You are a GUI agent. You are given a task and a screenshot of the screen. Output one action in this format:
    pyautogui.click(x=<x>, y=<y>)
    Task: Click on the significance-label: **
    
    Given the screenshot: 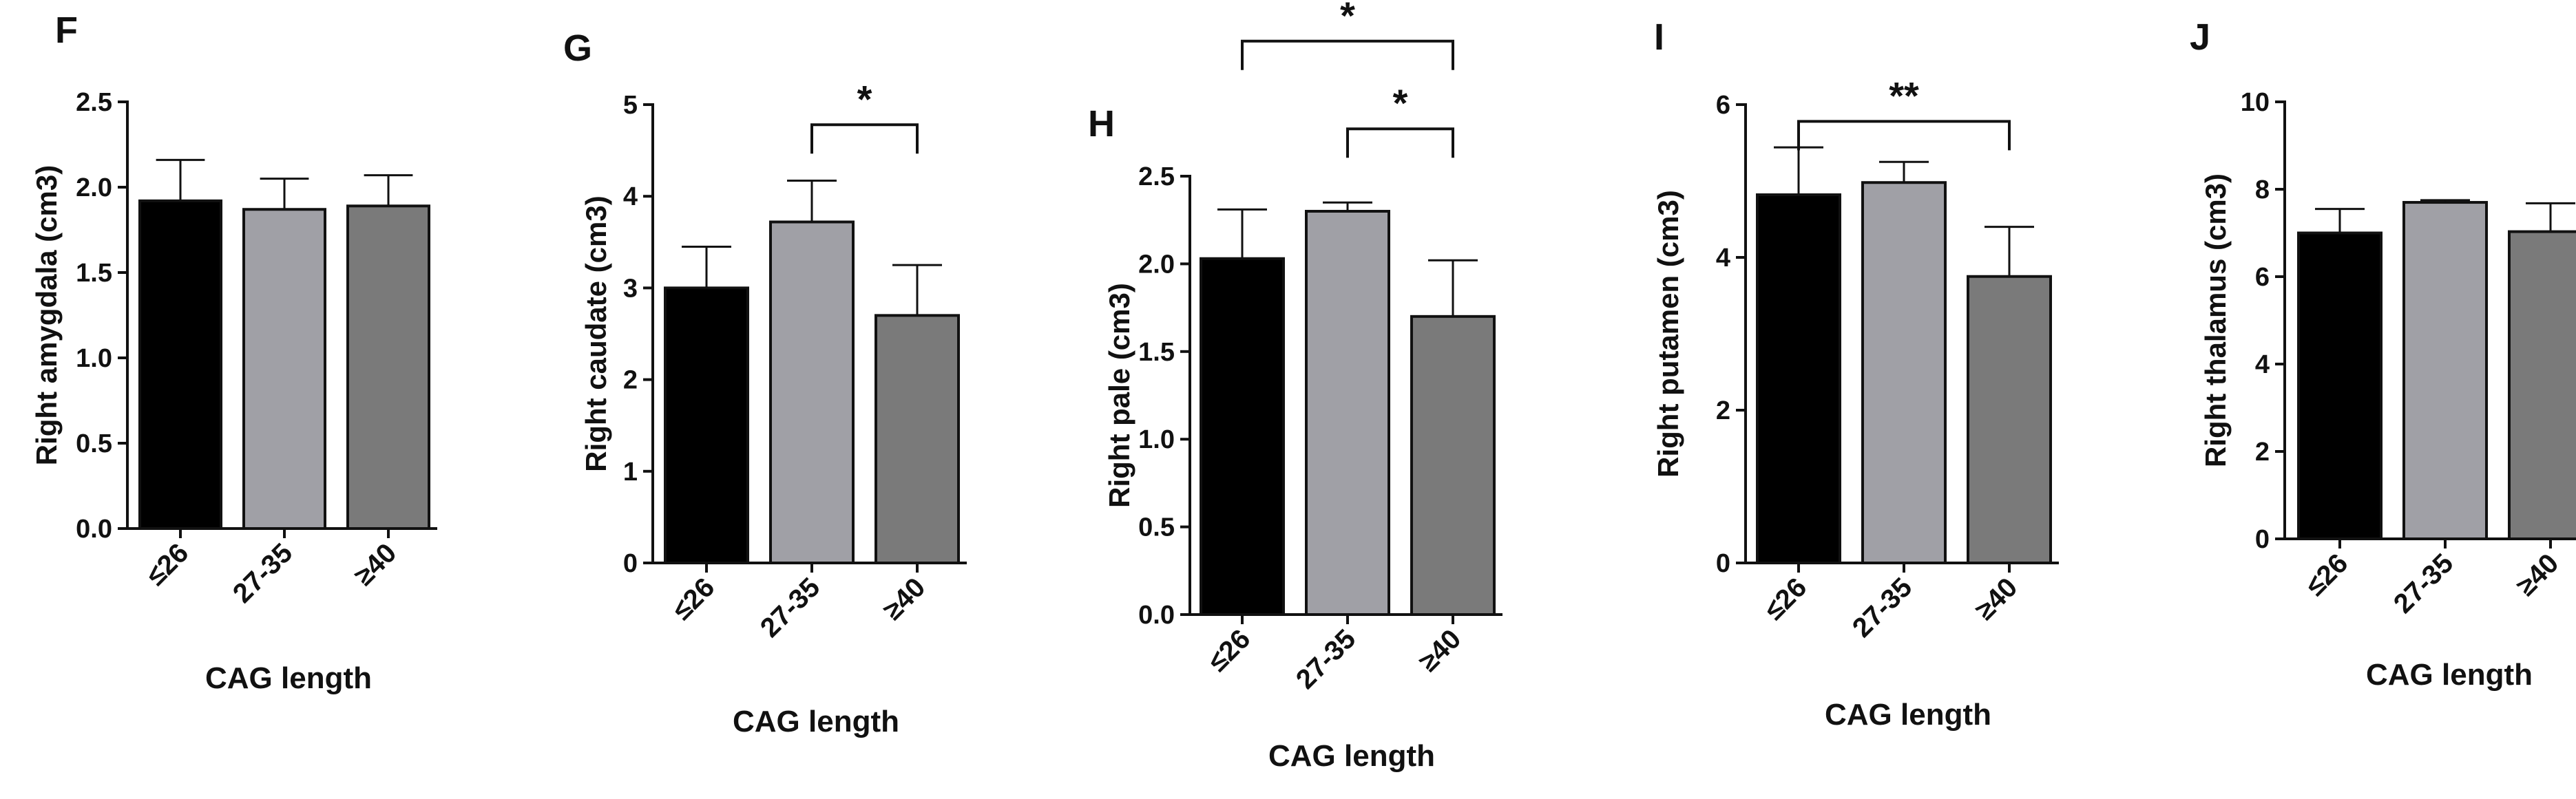 What is the action you would take?
    pyautogui.click(x=1904, y=96)
    